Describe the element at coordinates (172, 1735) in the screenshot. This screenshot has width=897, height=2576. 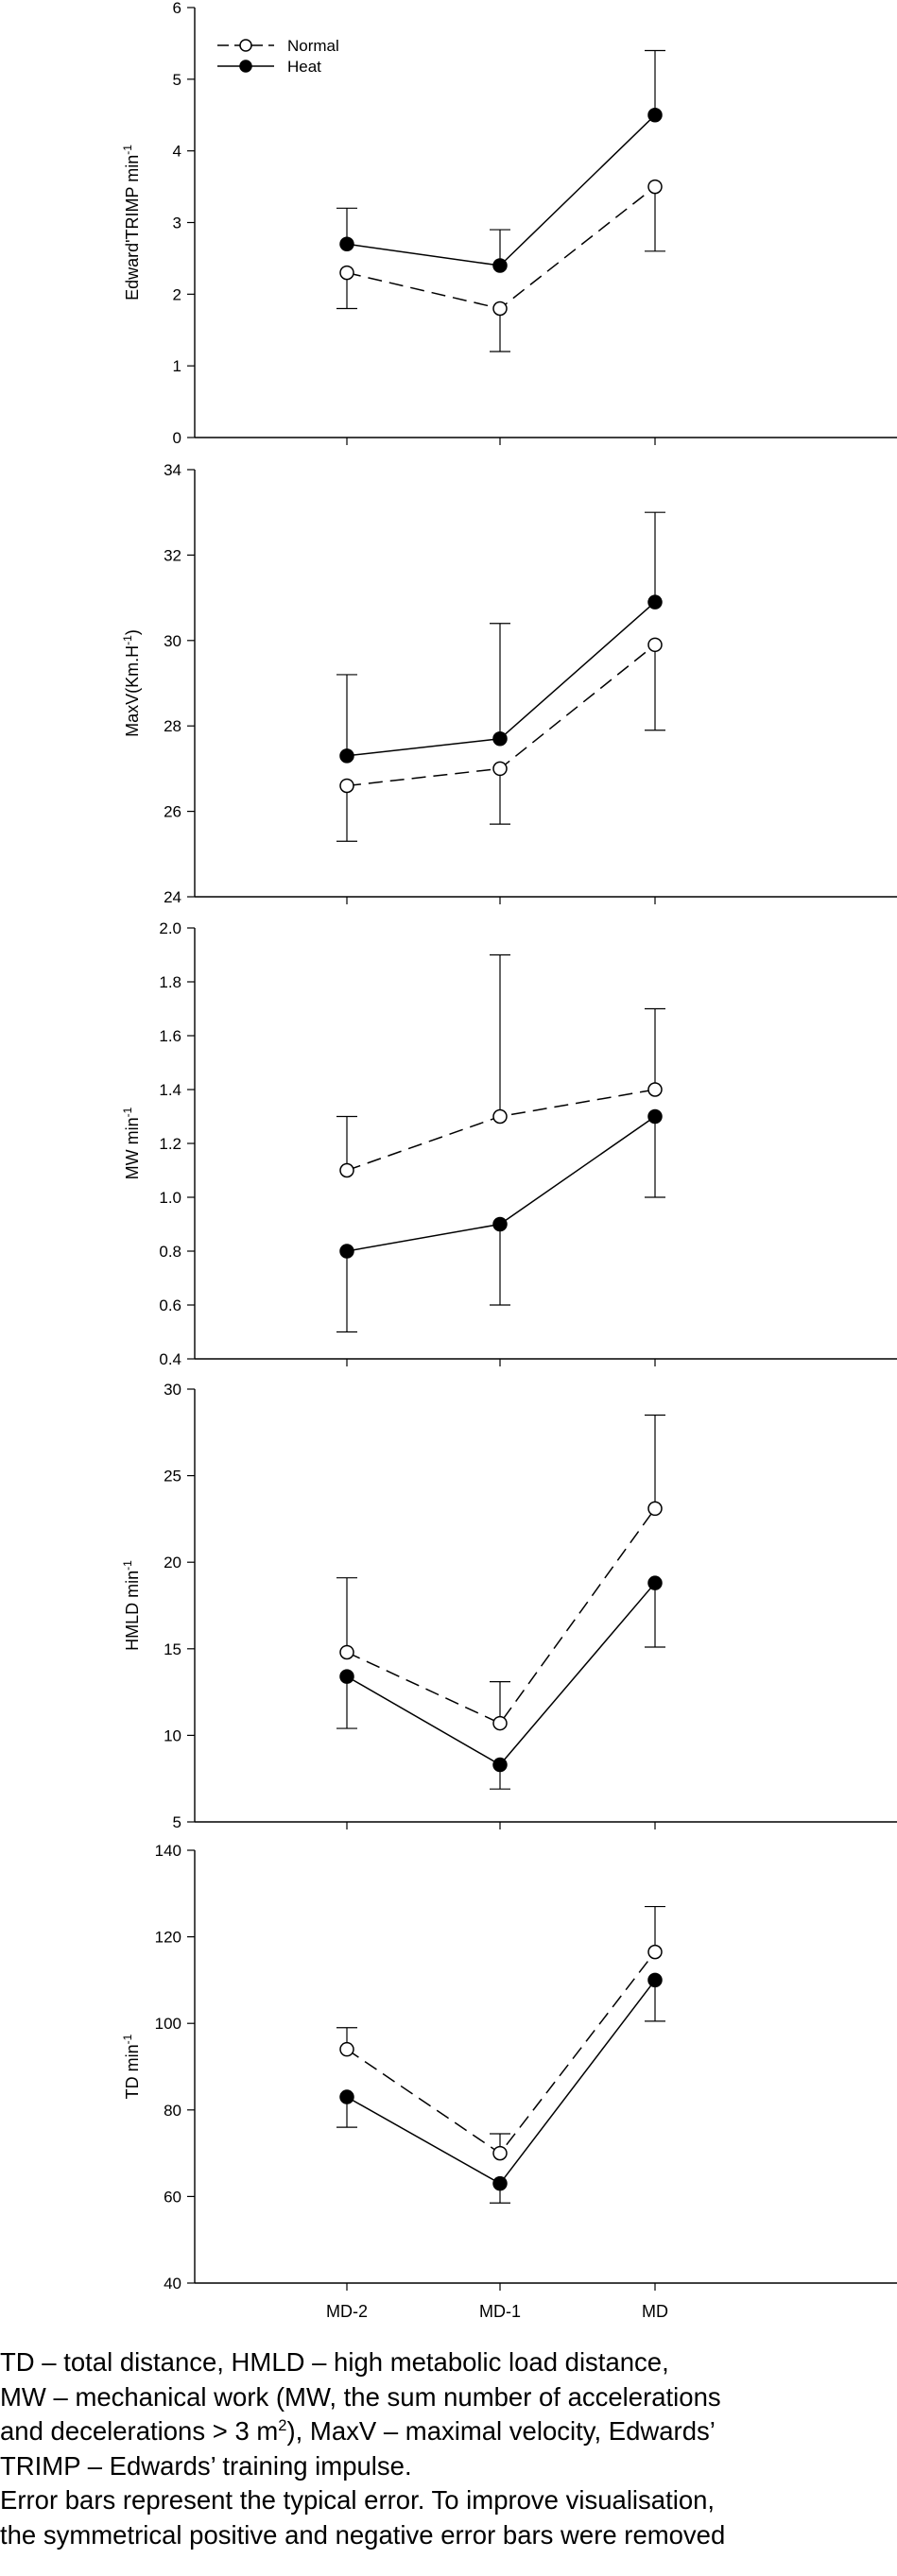
I see `chart4-y-tick-label: 10` at that location.